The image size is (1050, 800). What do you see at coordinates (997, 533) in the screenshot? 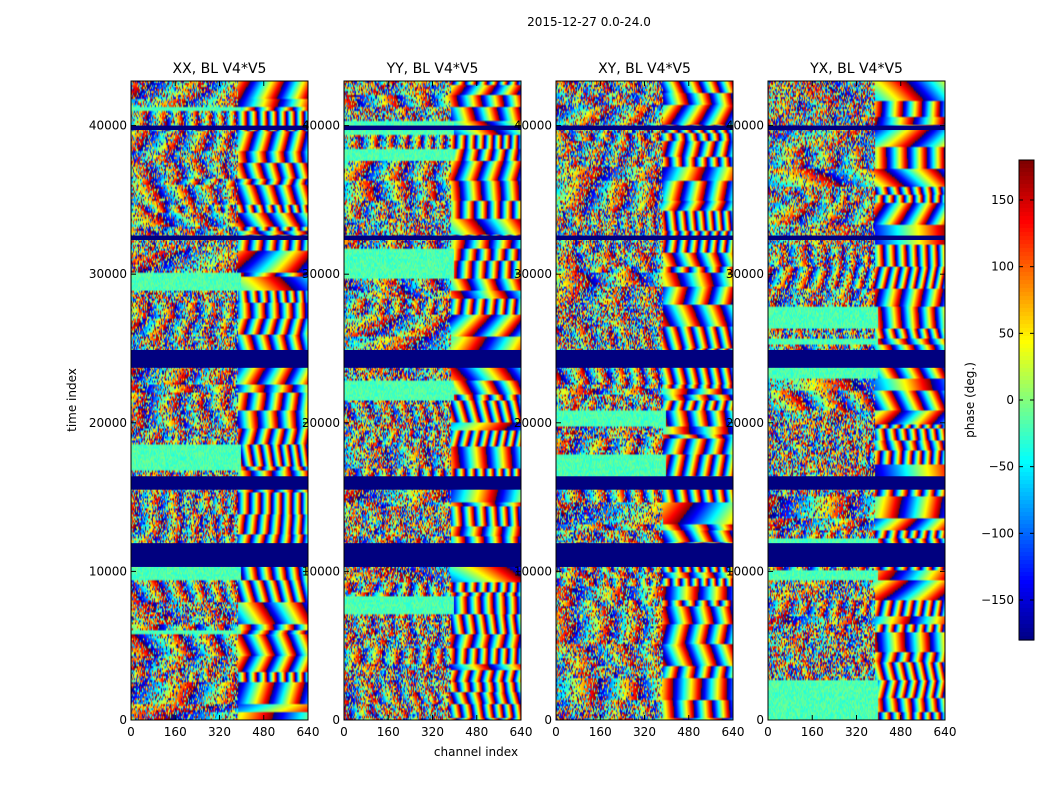
I see `colorbar-tick-label: −100` at bounding box center [997, 533].